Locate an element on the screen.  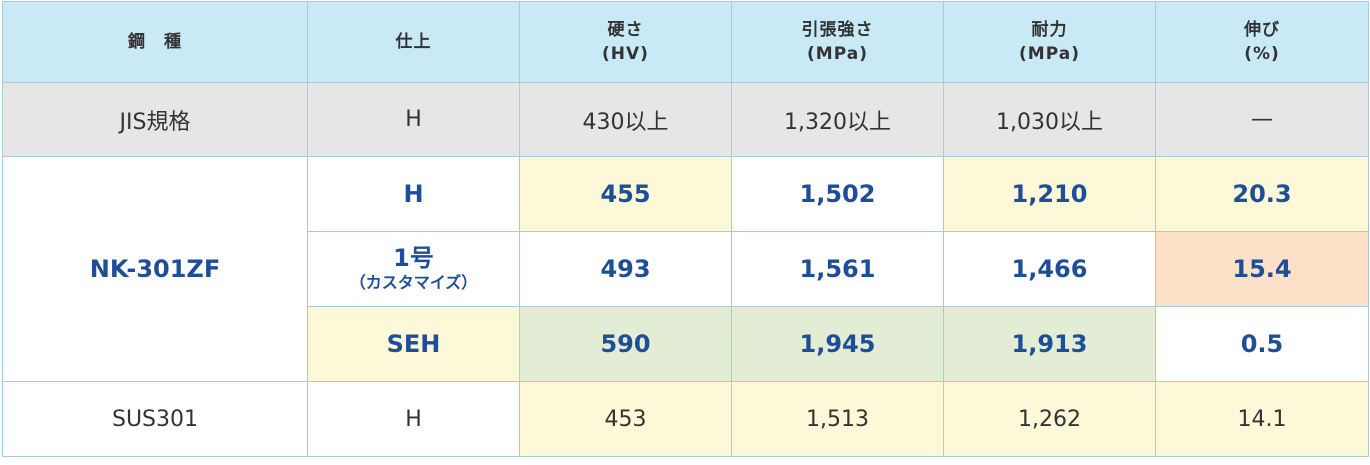
cell: 430以上 is located at coordinates (625, 119).